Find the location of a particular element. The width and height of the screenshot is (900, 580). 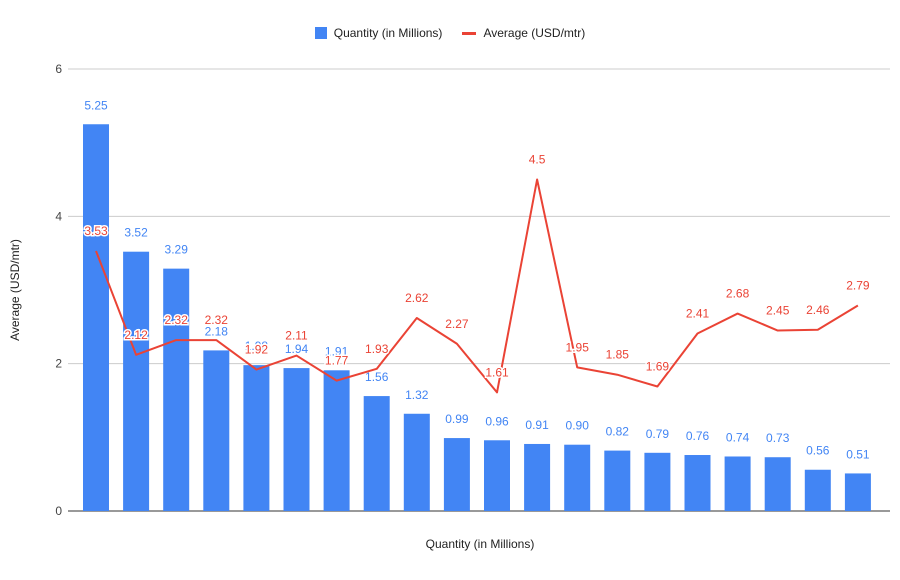

chart-legend: Quantity (in Millions) Average (USD/mtr) is located at coordinates (450, 33).